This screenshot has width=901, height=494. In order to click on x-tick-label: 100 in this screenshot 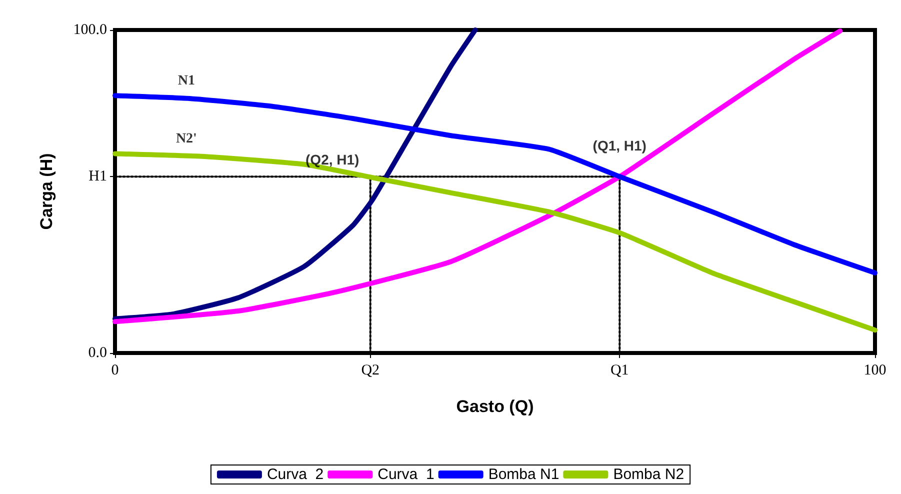, I will do `click(875, 370)`.